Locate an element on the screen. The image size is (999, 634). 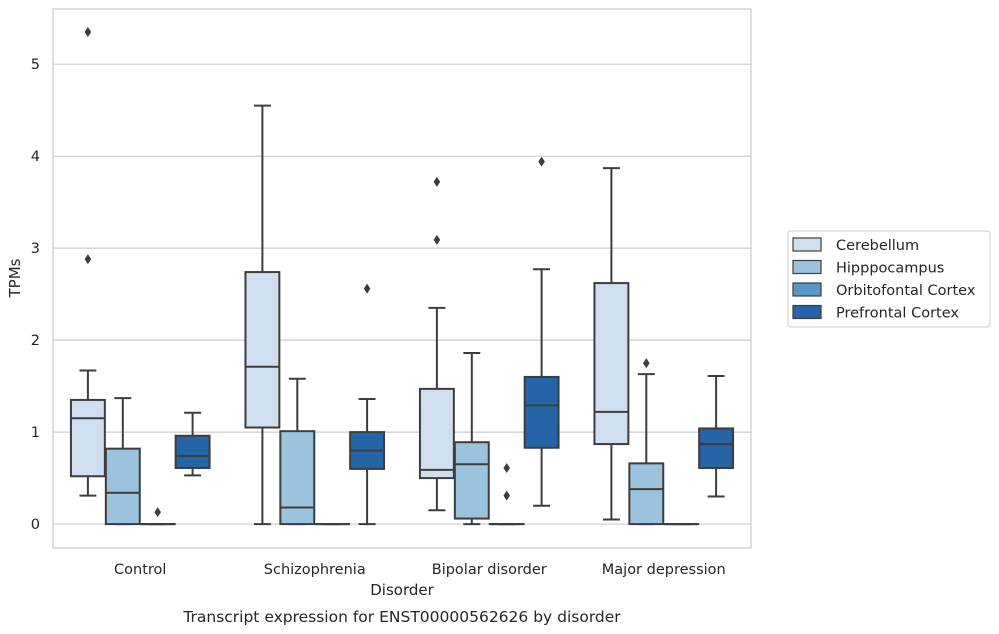
legend-label: Prefrontal Cortex is located at coordinates (897, 314).